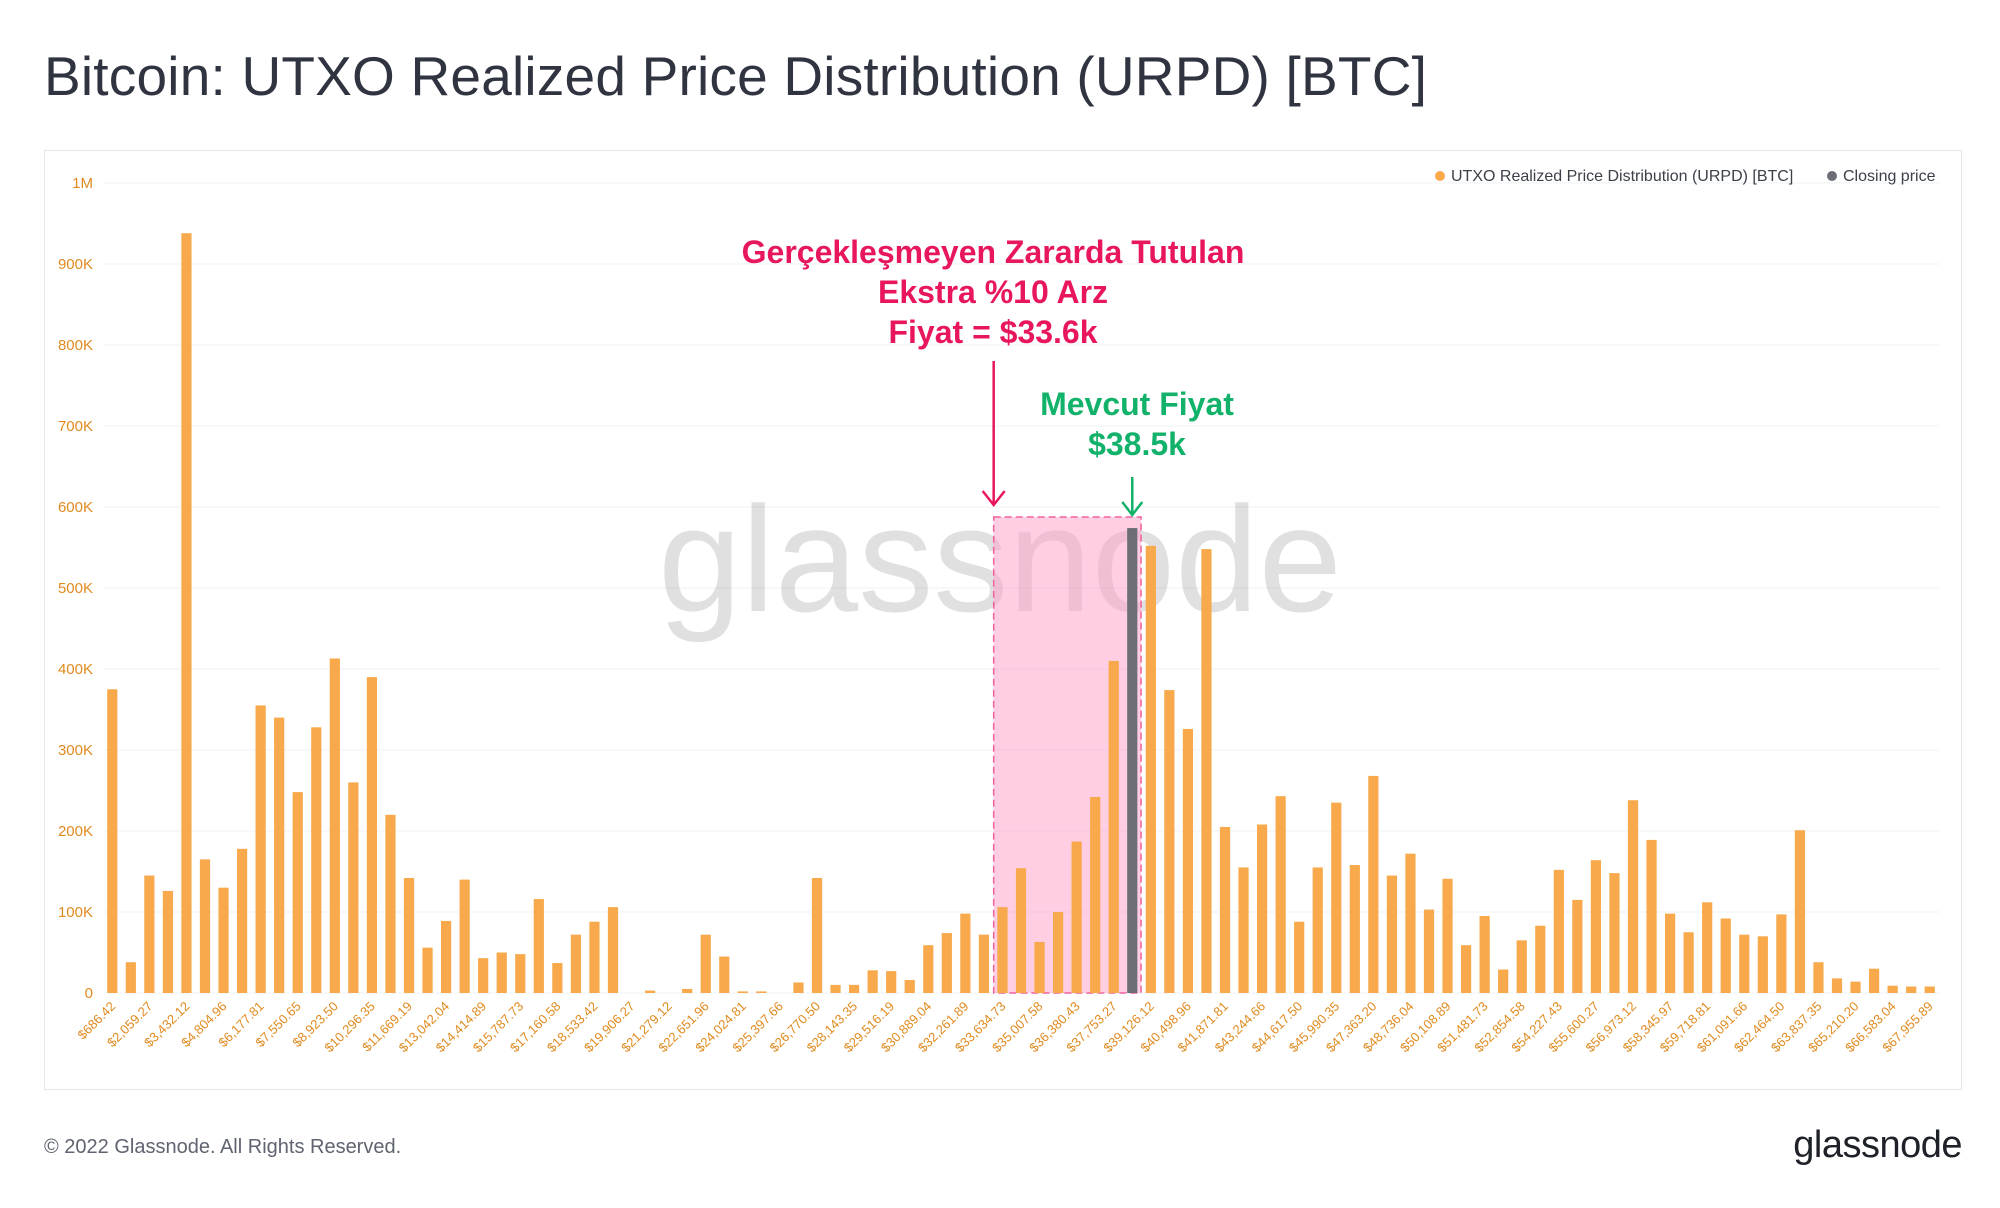 The image size is (2000, 1208). What do you see at coordinates (1889, 176) in the screenshot?
I see `legend-closing-price-label: Closing price` at bounding box center [1889, 176].